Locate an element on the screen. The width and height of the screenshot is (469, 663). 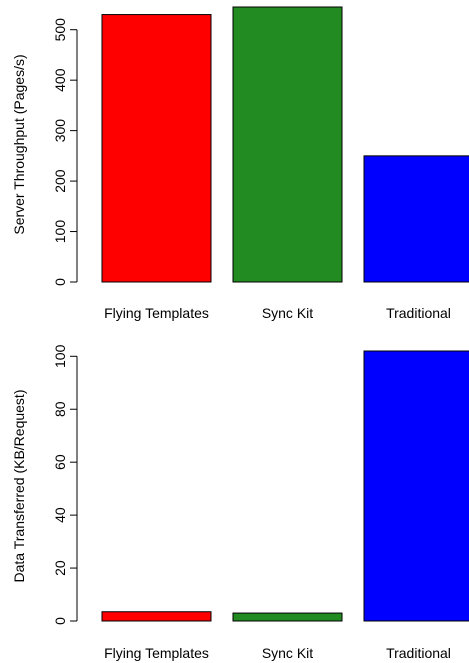
y-tick-label: 400 is located at coordinates (60, 80).